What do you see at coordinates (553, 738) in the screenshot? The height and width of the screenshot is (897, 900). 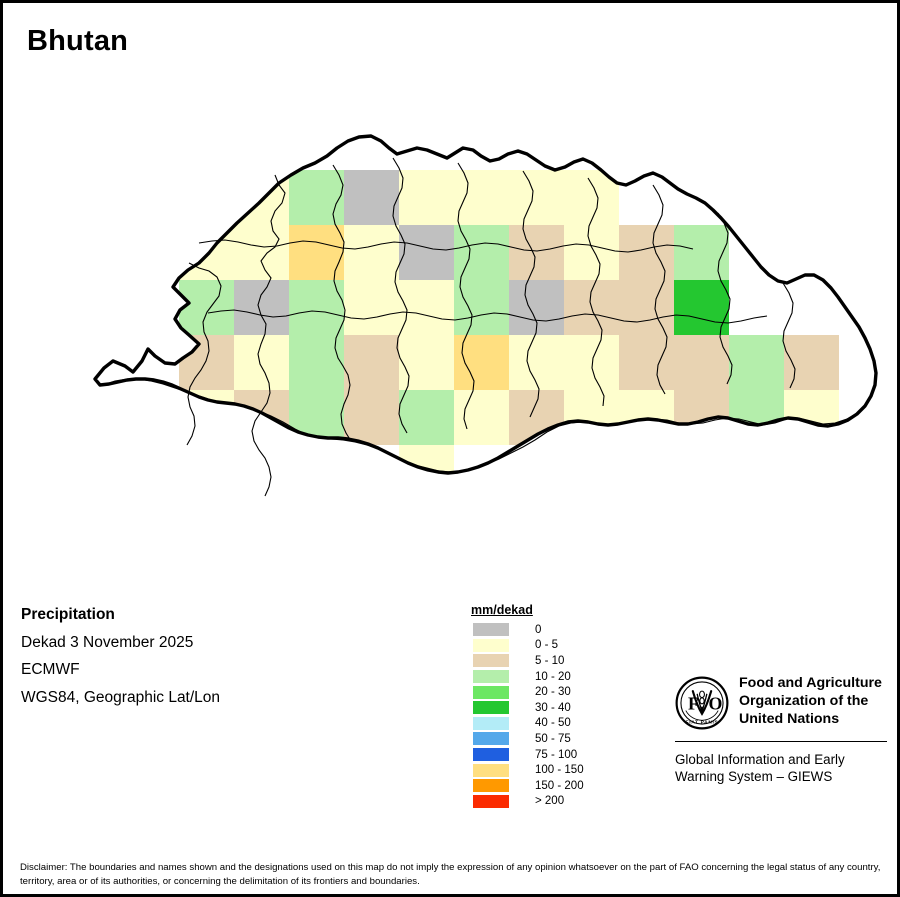 I see `legend-label: 50 - 75` at bounding box center [553, 738].